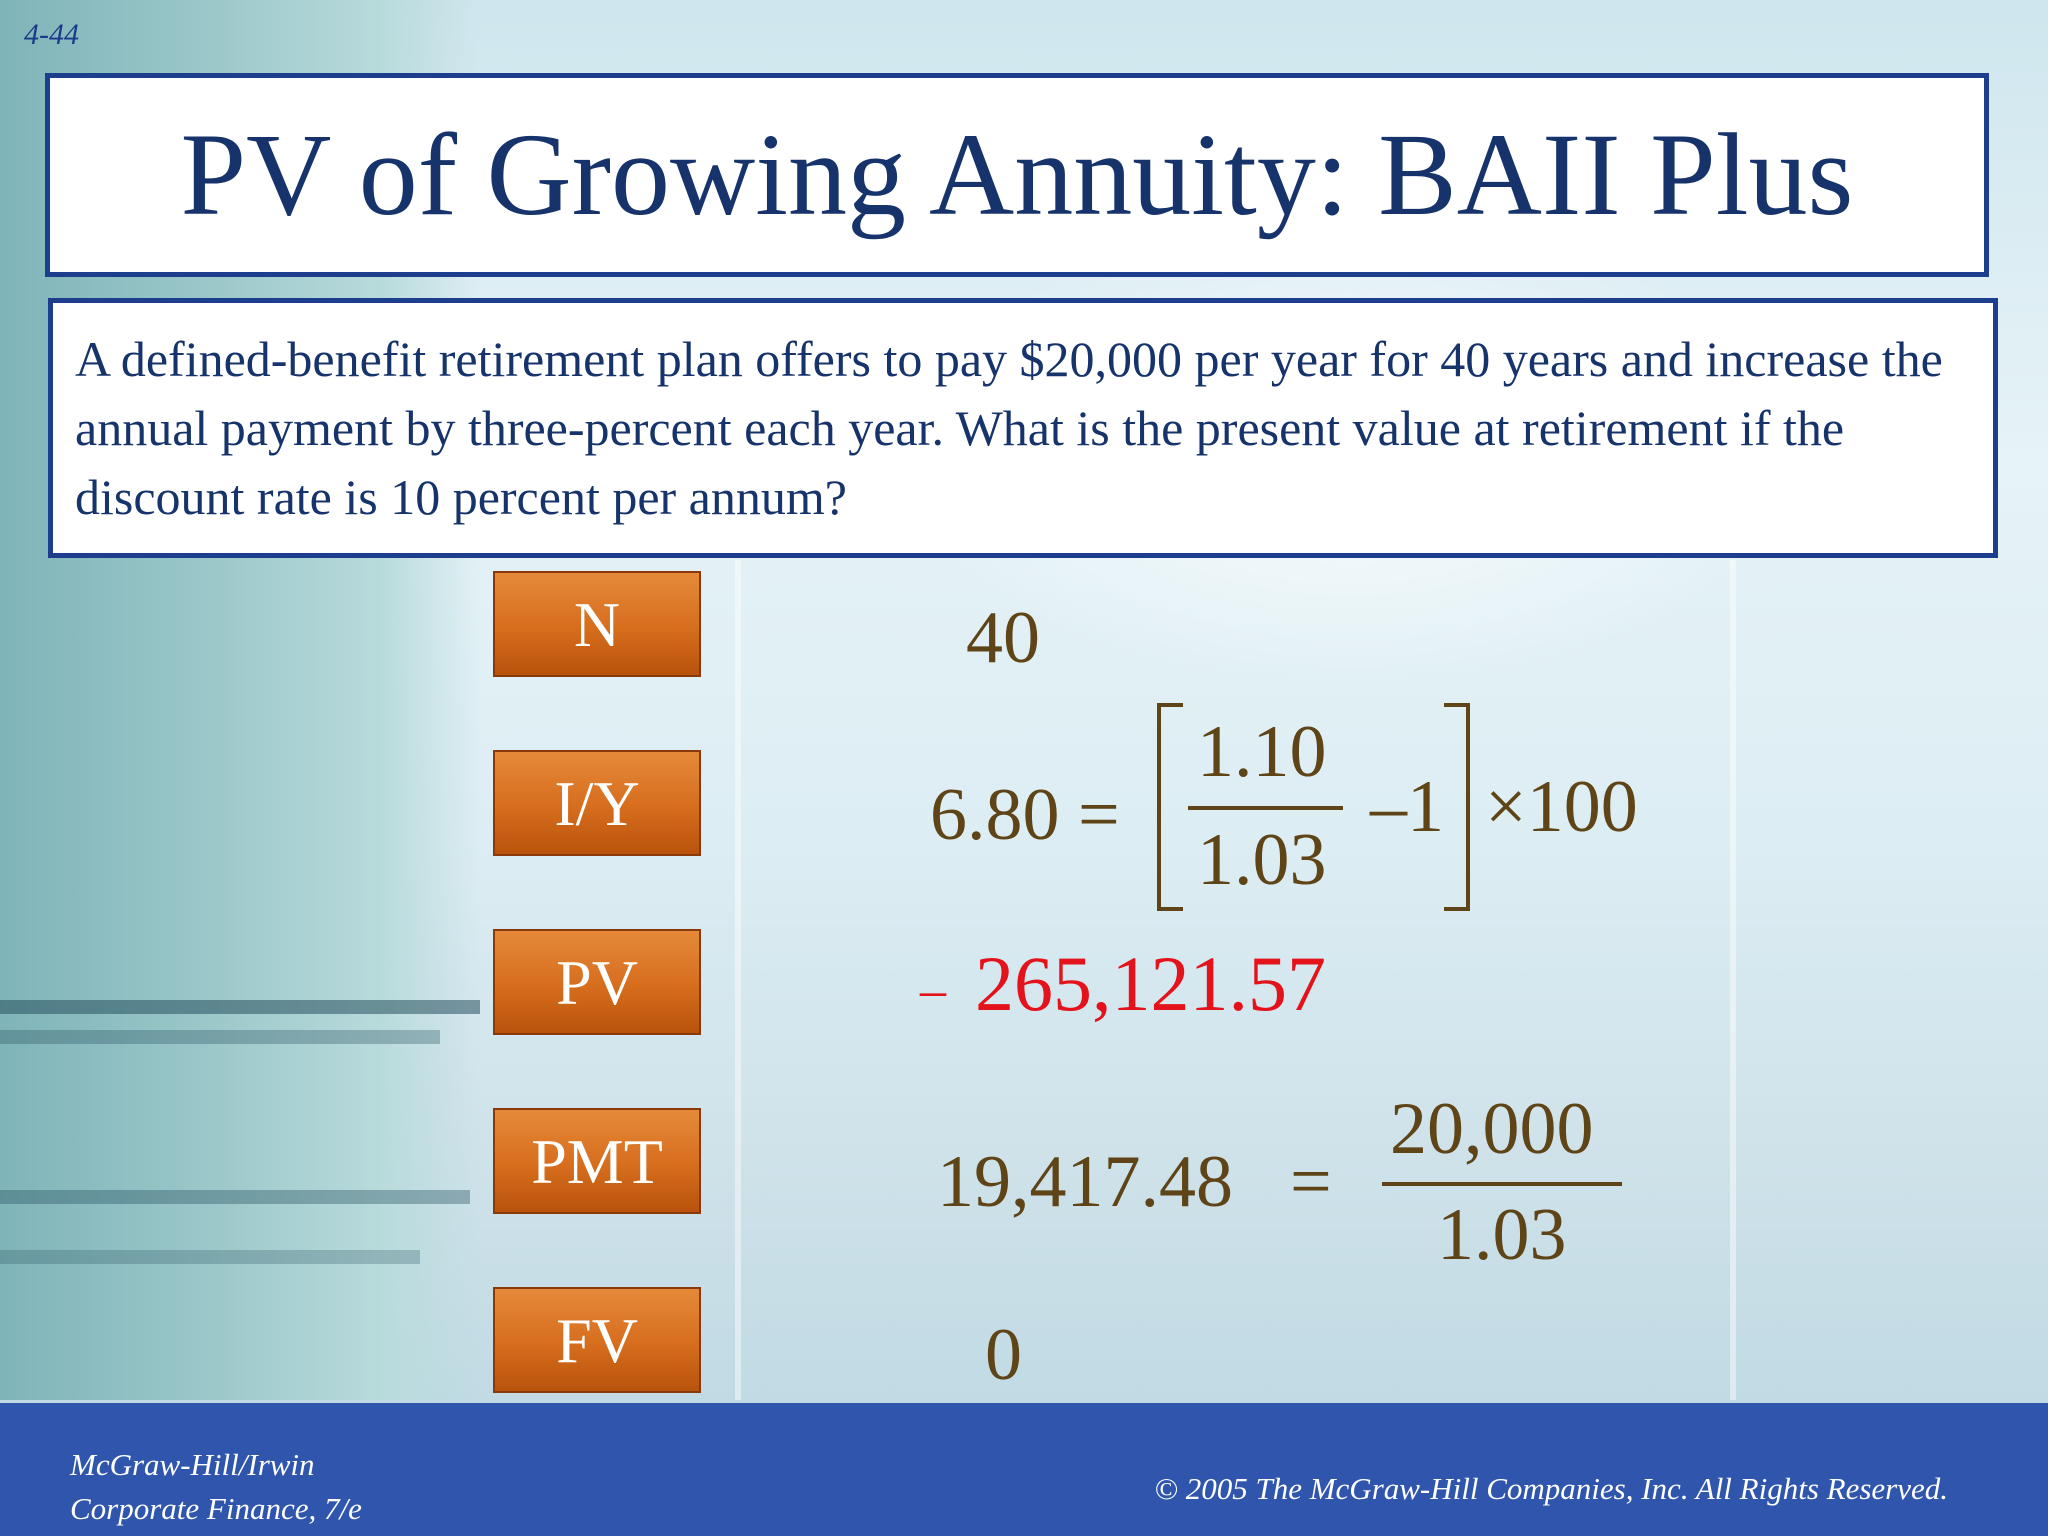 Image resolution: width=2048 pixels, height=1536 pixels. What do you see at coordinates (1502, 1235) in the screenshot?
I see `pmt-denominator: 1.03` at bounding box center [1502, 1235].